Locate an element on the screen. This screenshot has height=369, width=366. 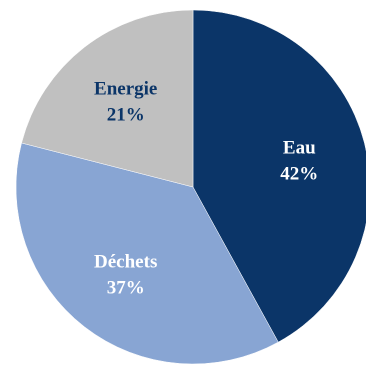
slice-value-dechets: 37% is located at coordinates (126, 288).